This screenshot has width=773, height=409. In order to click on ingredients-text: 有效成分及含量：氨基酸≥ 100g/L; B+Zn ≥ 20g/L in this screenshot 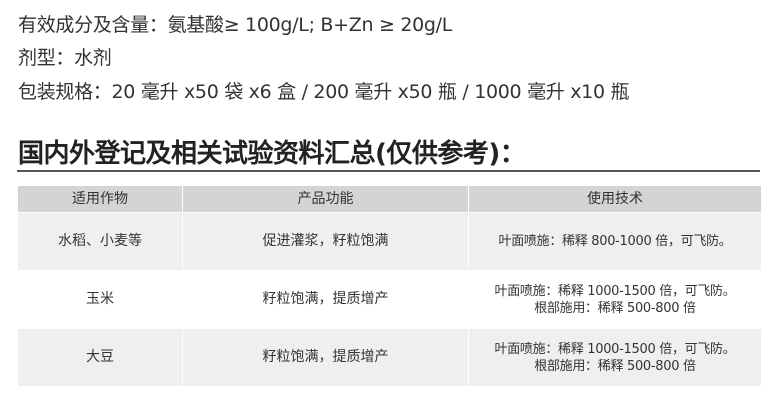, I will do `click(235, 25)`.